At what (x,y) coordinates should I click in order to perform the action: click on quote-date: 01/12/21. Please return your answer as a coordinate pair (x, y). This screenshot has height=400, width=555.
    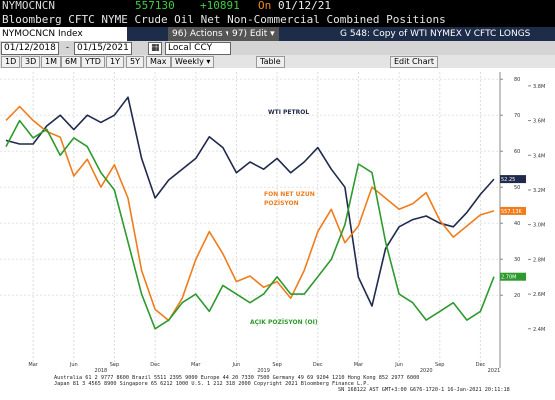
    Looking at the image, I should click on (304, 6).